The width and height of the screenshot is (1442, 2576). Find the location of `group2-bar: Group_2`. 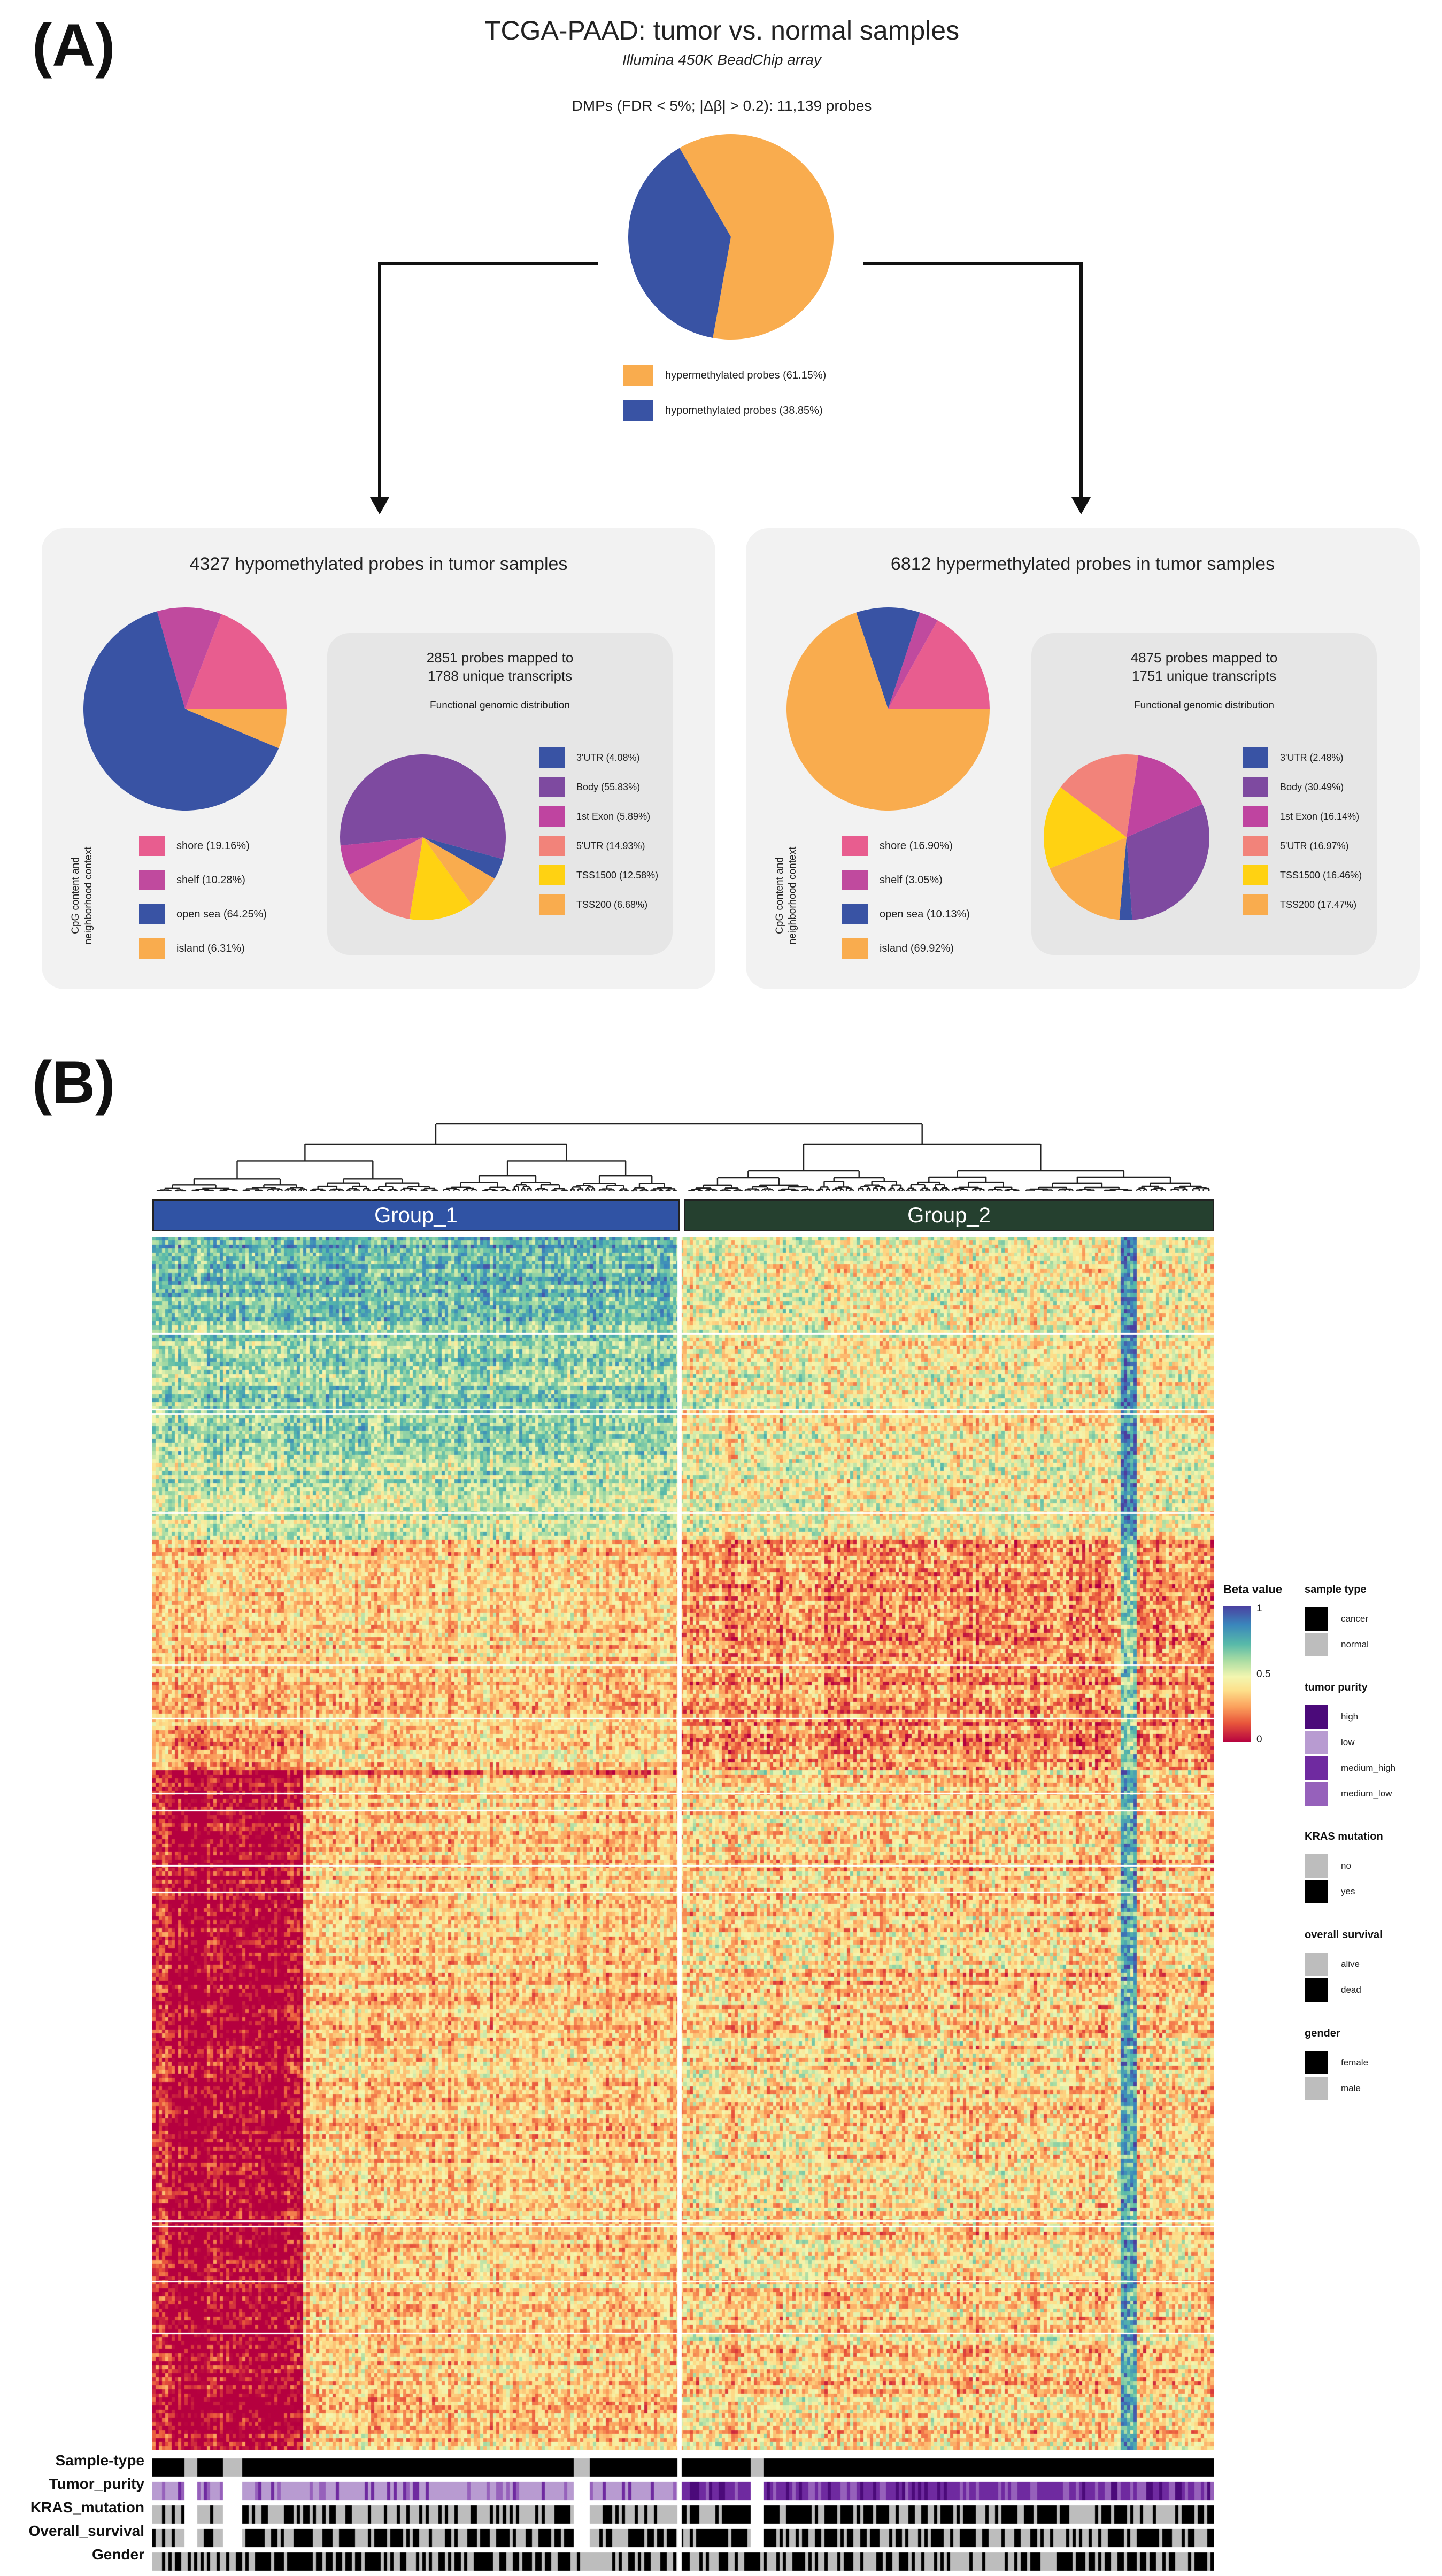

group2-bar: Group_2 is located at coordinates (949, 1215).